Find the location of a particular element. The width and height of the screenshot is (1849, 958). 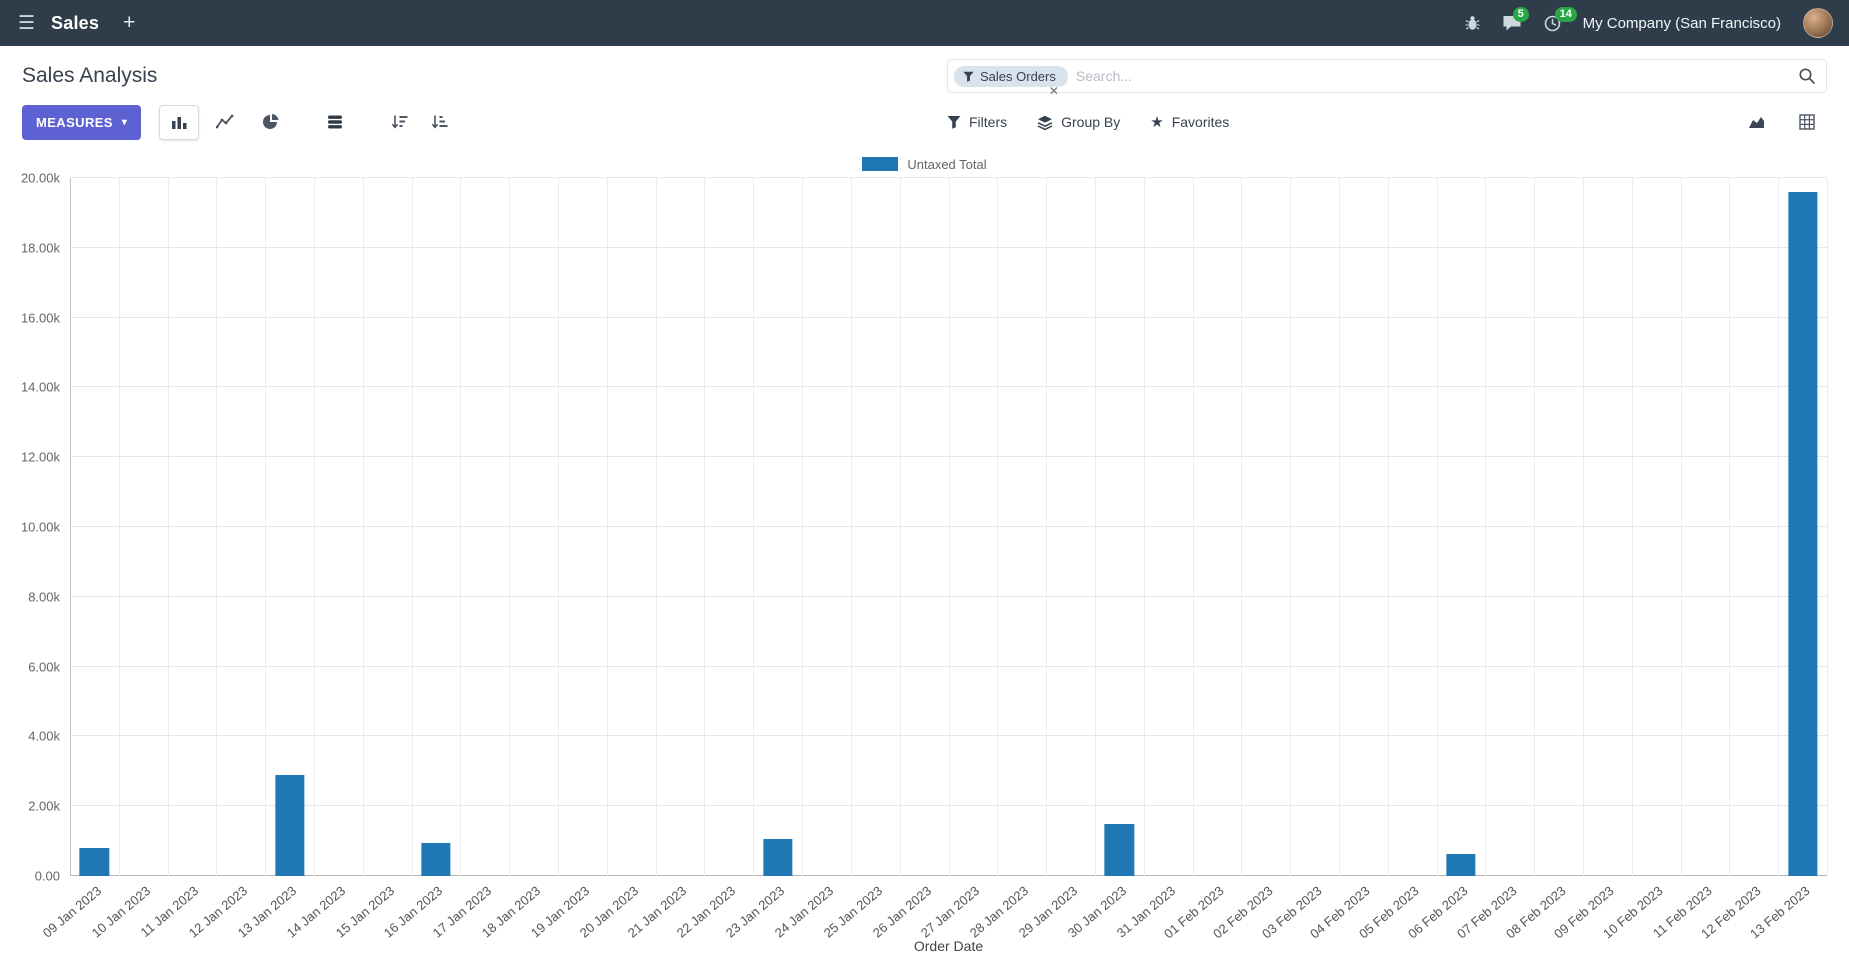

messages-icon: 5 is located at coordinates (1515, 19).